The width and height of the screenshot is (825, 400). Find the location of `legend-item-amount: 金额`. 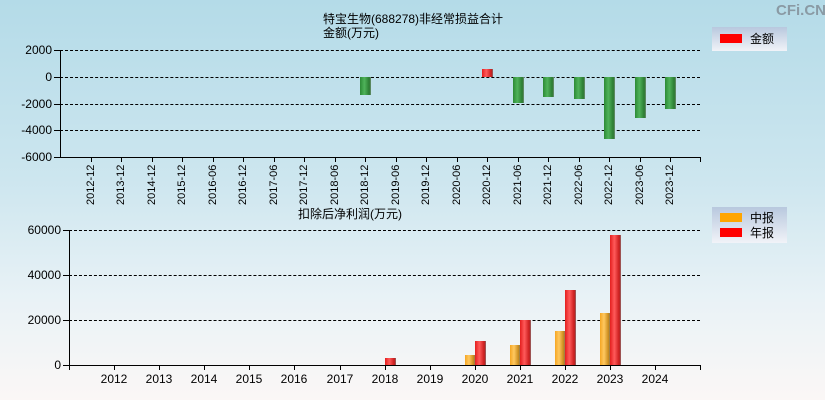

legend-item-amount: 金额 is located at coordinates (749, 38).